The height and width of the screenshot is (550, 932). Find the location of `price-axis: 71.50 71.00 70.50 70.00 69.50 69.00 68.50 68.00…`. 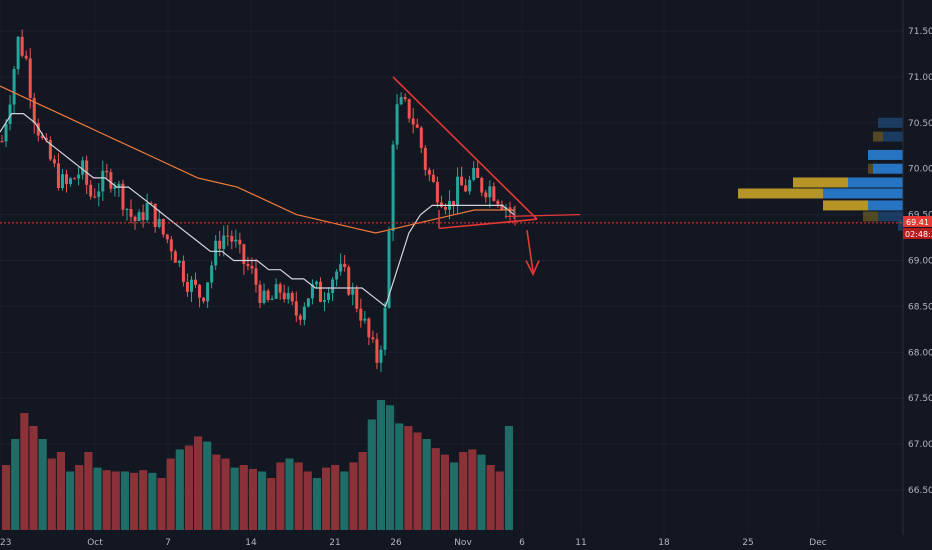

price-axis: 71.50 71.00 70.50 70.00 69.50 69.00 68.50 68.00… is located at coordinates (920, 261).